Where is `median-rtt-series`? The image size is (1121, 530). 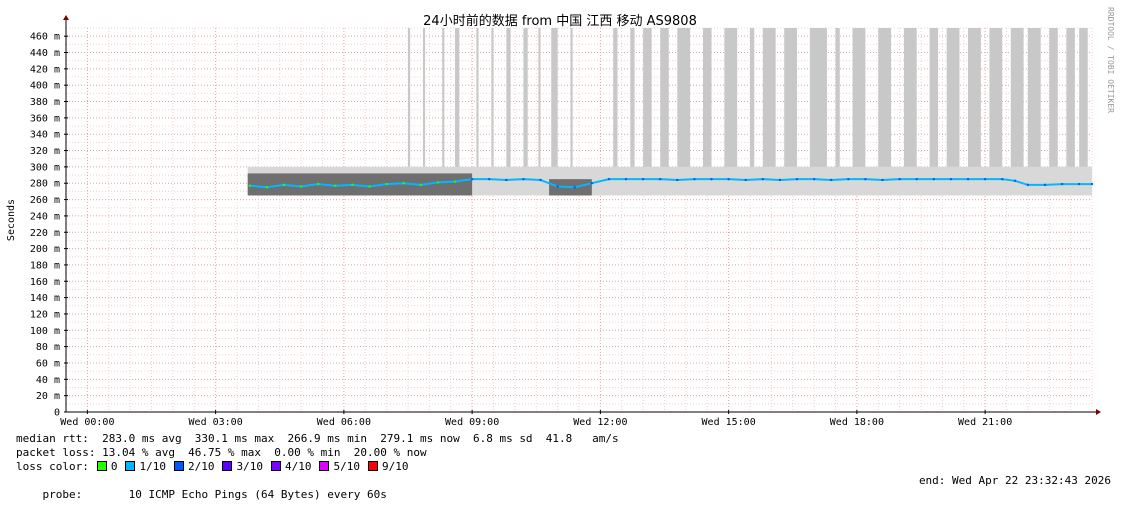
median-rtt-series is located at coordinates (671, 183).